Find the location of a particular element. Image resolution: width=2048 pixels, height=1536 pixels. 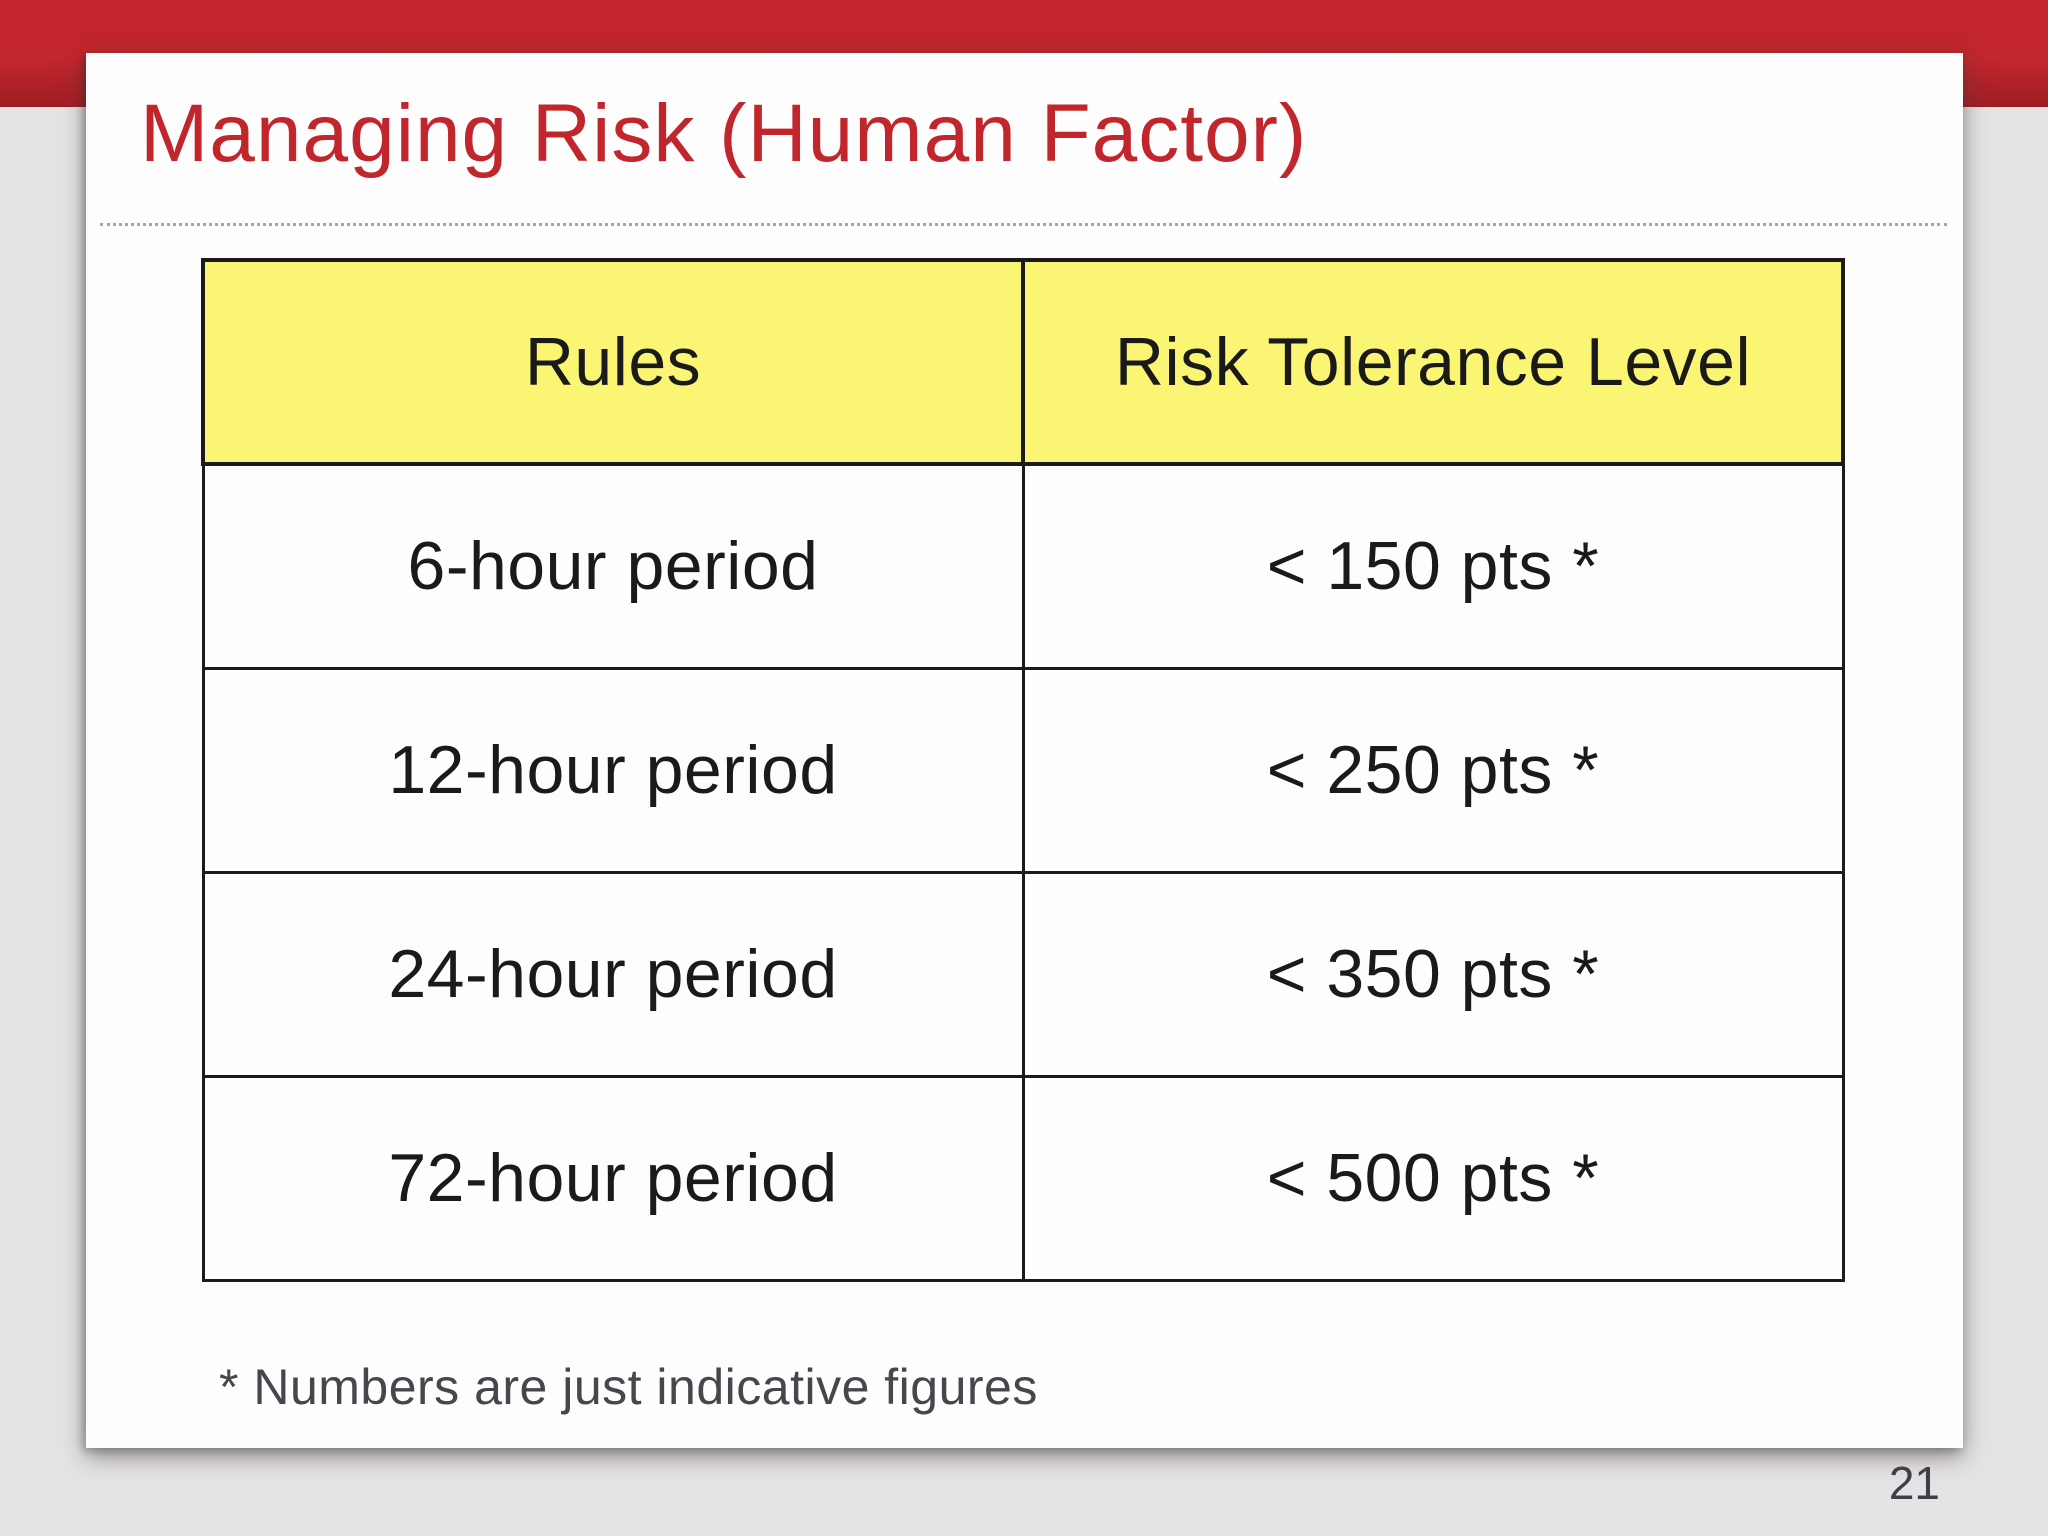

table-header-risk-tolerance-level: Risk Tolerance Level is located at coordinates (1433, 362).